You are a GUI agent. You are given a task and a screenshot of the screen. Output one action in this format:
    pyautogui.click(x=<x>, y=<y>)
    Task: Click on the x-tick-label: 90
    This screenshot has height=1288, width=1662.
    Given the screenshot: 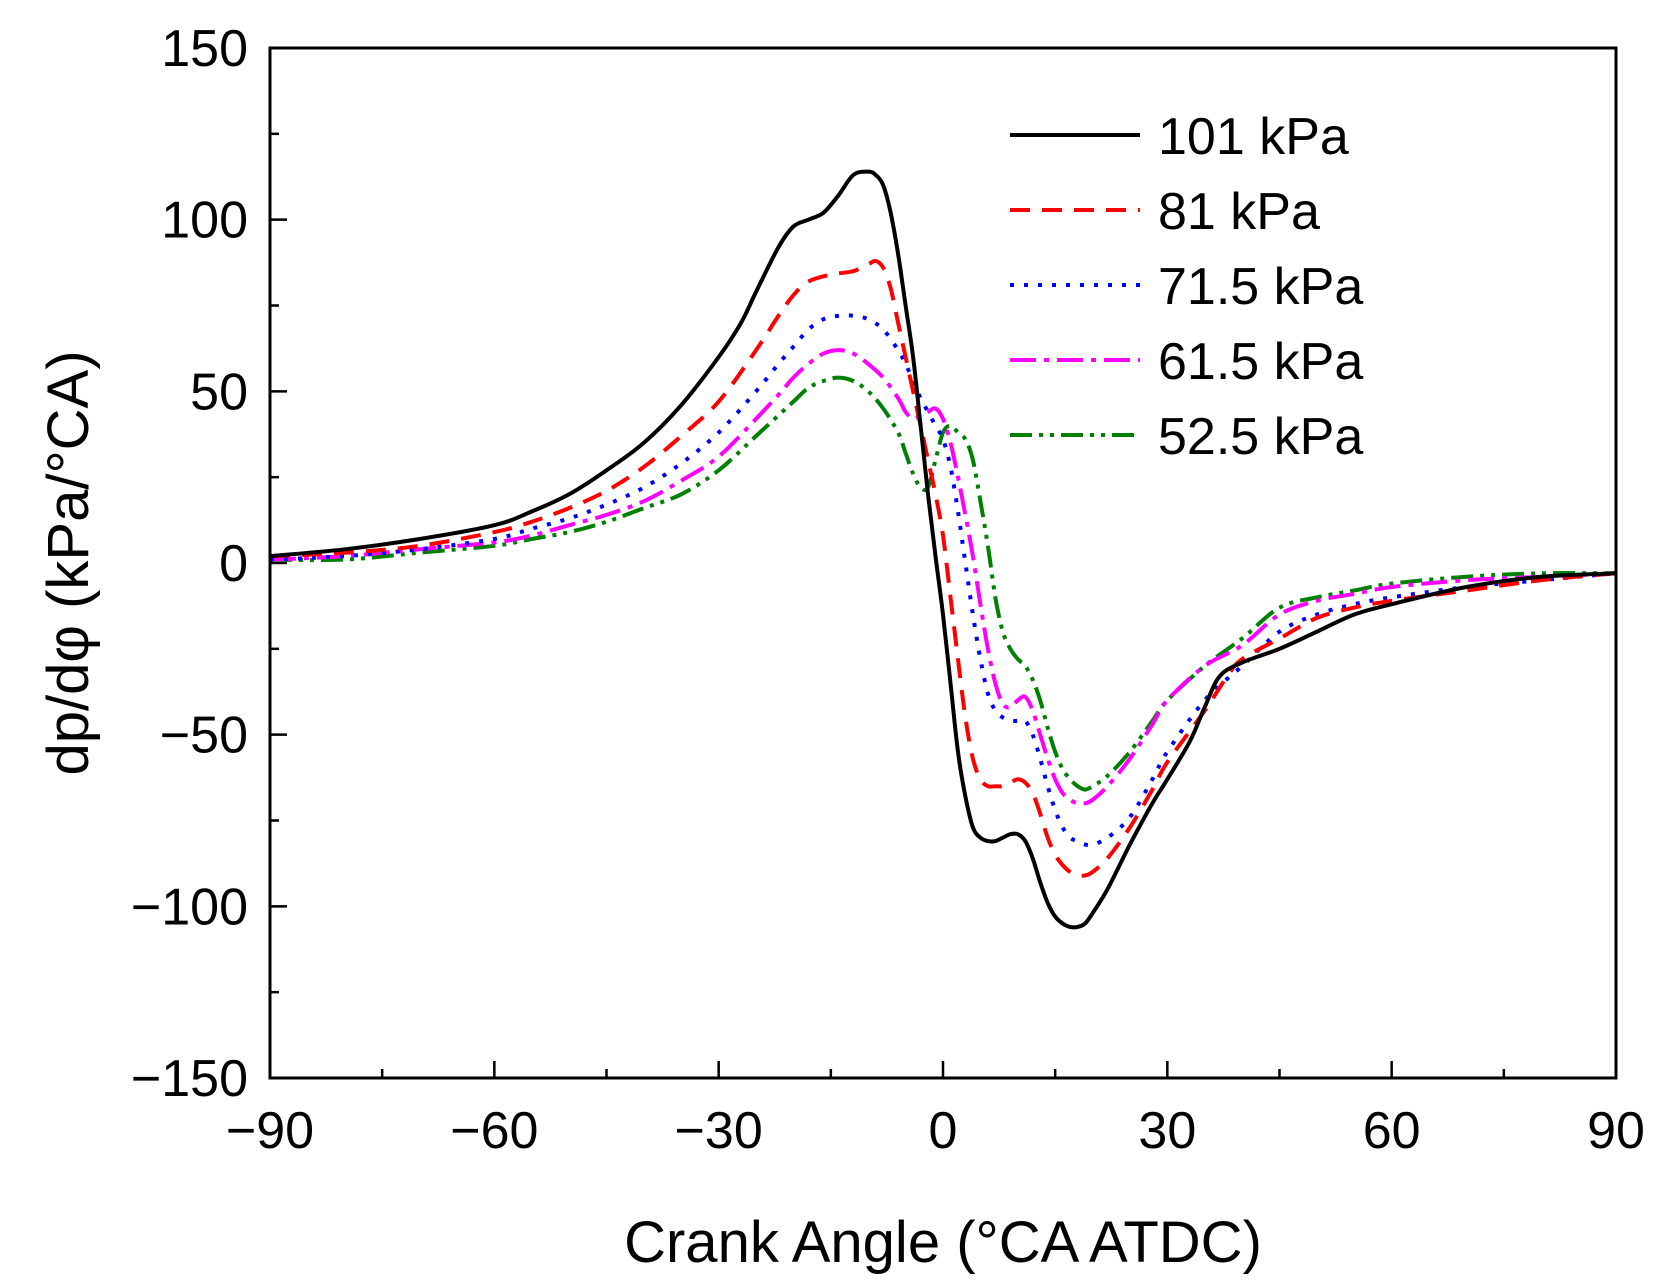 What is the action you would take?
    pyautogui.click(x=1616, y=1131)
    